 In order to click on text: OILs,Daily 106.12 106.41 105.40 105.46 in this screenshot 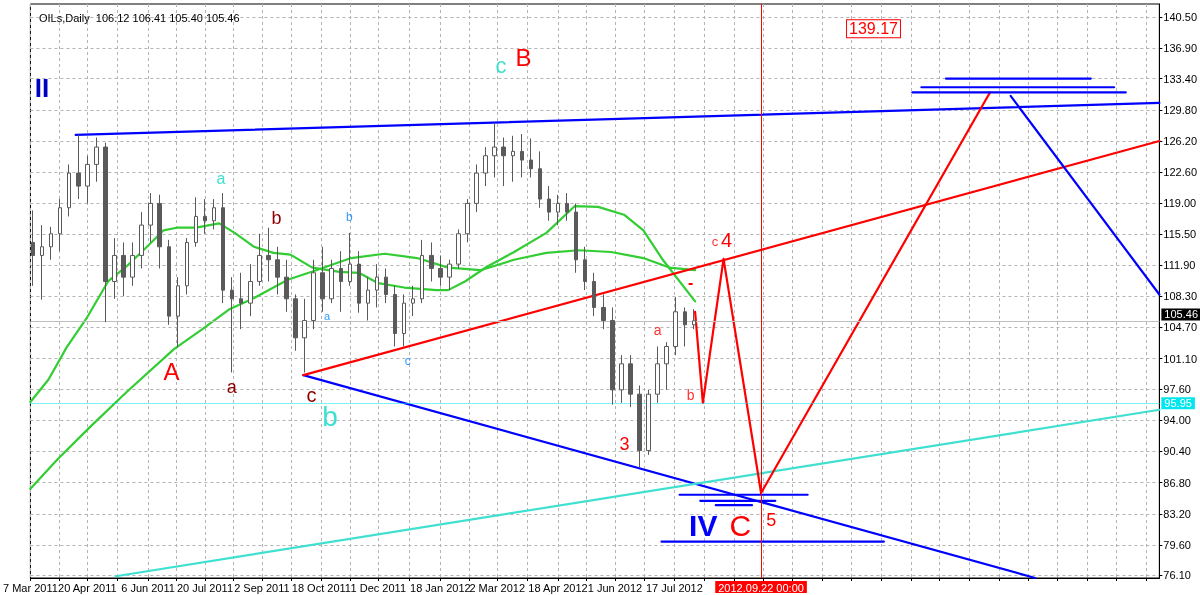, I will do `click(139, 17)`.